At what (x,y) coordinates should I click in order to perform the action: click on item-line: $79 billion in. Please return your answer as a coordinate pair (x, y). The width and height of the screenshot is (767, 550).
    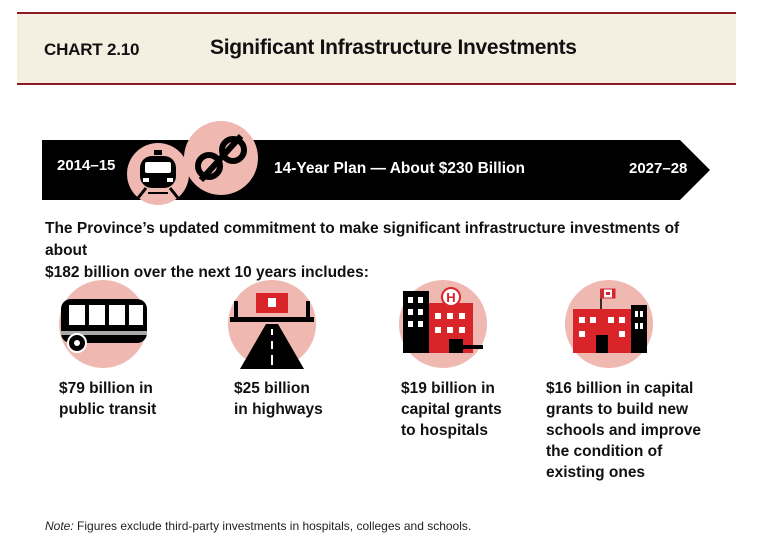
    Looking at the image, I should click on (106, 388).